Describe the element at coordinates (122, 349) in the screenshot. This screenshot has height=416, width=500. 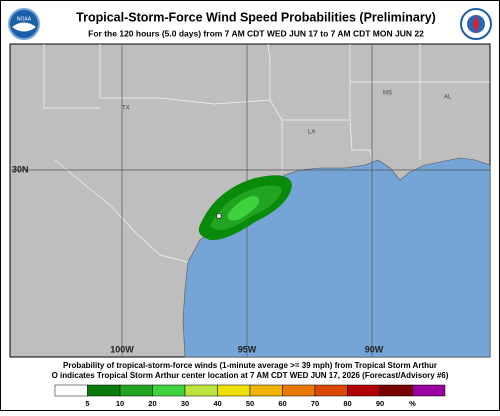
I see `lon-label: 100W` at that location.